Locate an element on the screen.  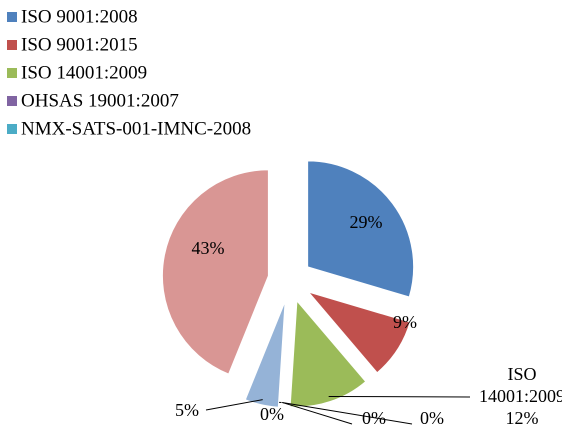
legend-label: ISO 9001:2015 is located at coordinates (79, 44).